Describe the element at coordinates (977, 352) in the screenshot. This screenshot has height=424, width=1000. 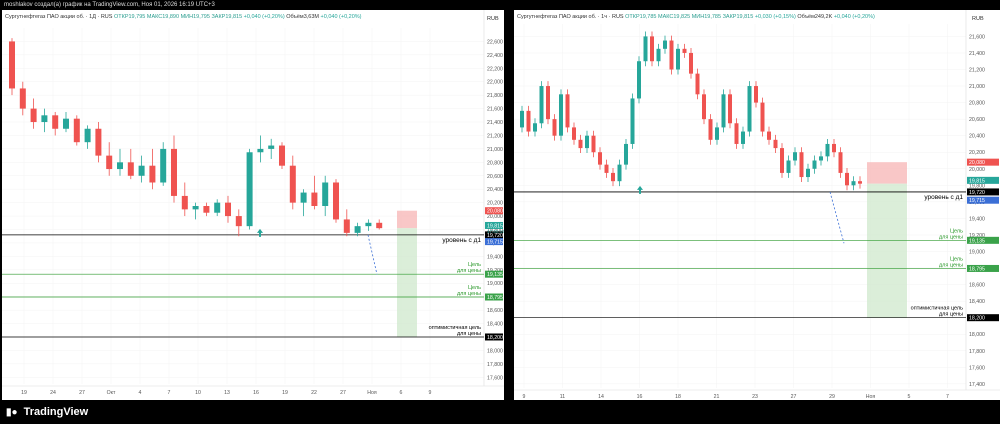
I see `y-tick-label: 17,800` at that location.